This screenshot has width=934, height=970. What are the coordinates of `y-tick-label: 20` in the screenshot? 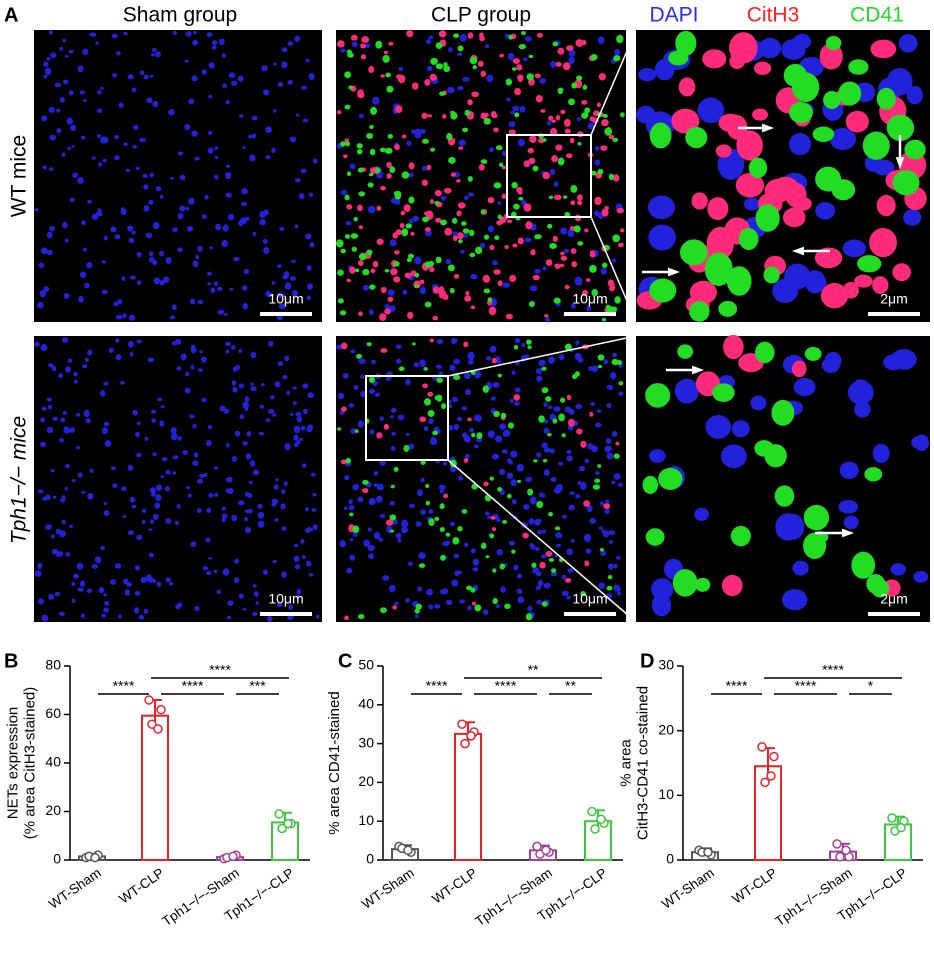 It's located at (666, 729).